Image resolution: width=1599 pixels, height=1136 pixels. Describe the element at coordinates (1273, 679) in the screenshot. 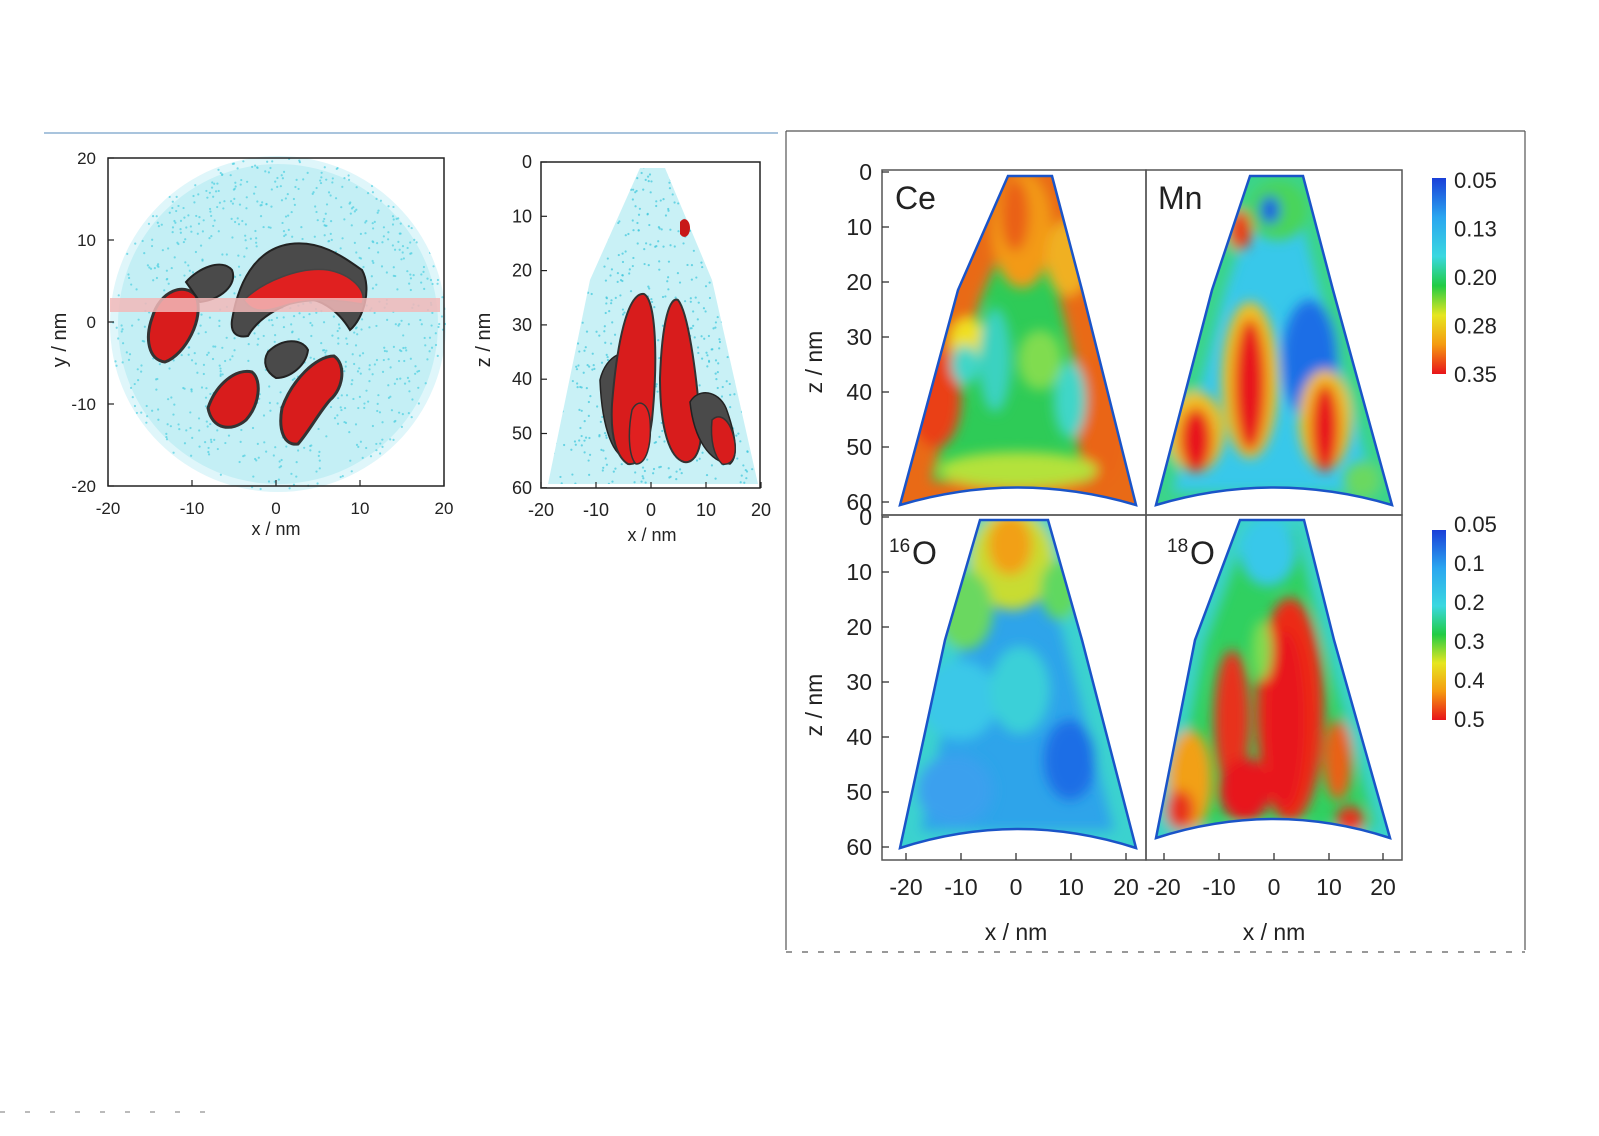

I see `heatmap-o18` at that location.